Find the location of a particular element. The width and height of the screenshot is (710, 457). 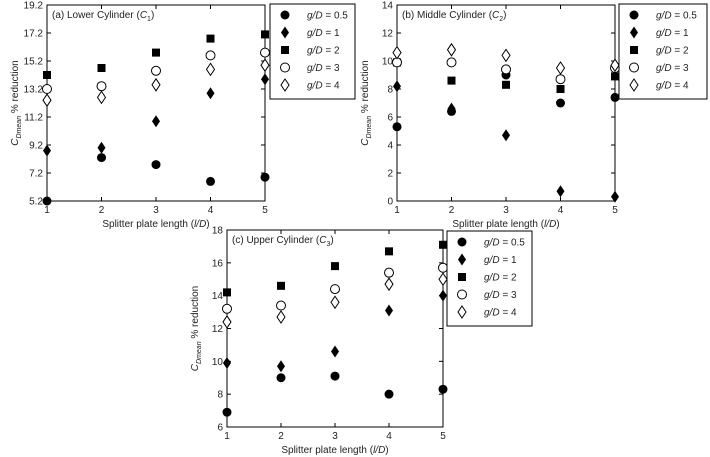

y-tick-label: 19.2 is located at coordinates (34, 6).